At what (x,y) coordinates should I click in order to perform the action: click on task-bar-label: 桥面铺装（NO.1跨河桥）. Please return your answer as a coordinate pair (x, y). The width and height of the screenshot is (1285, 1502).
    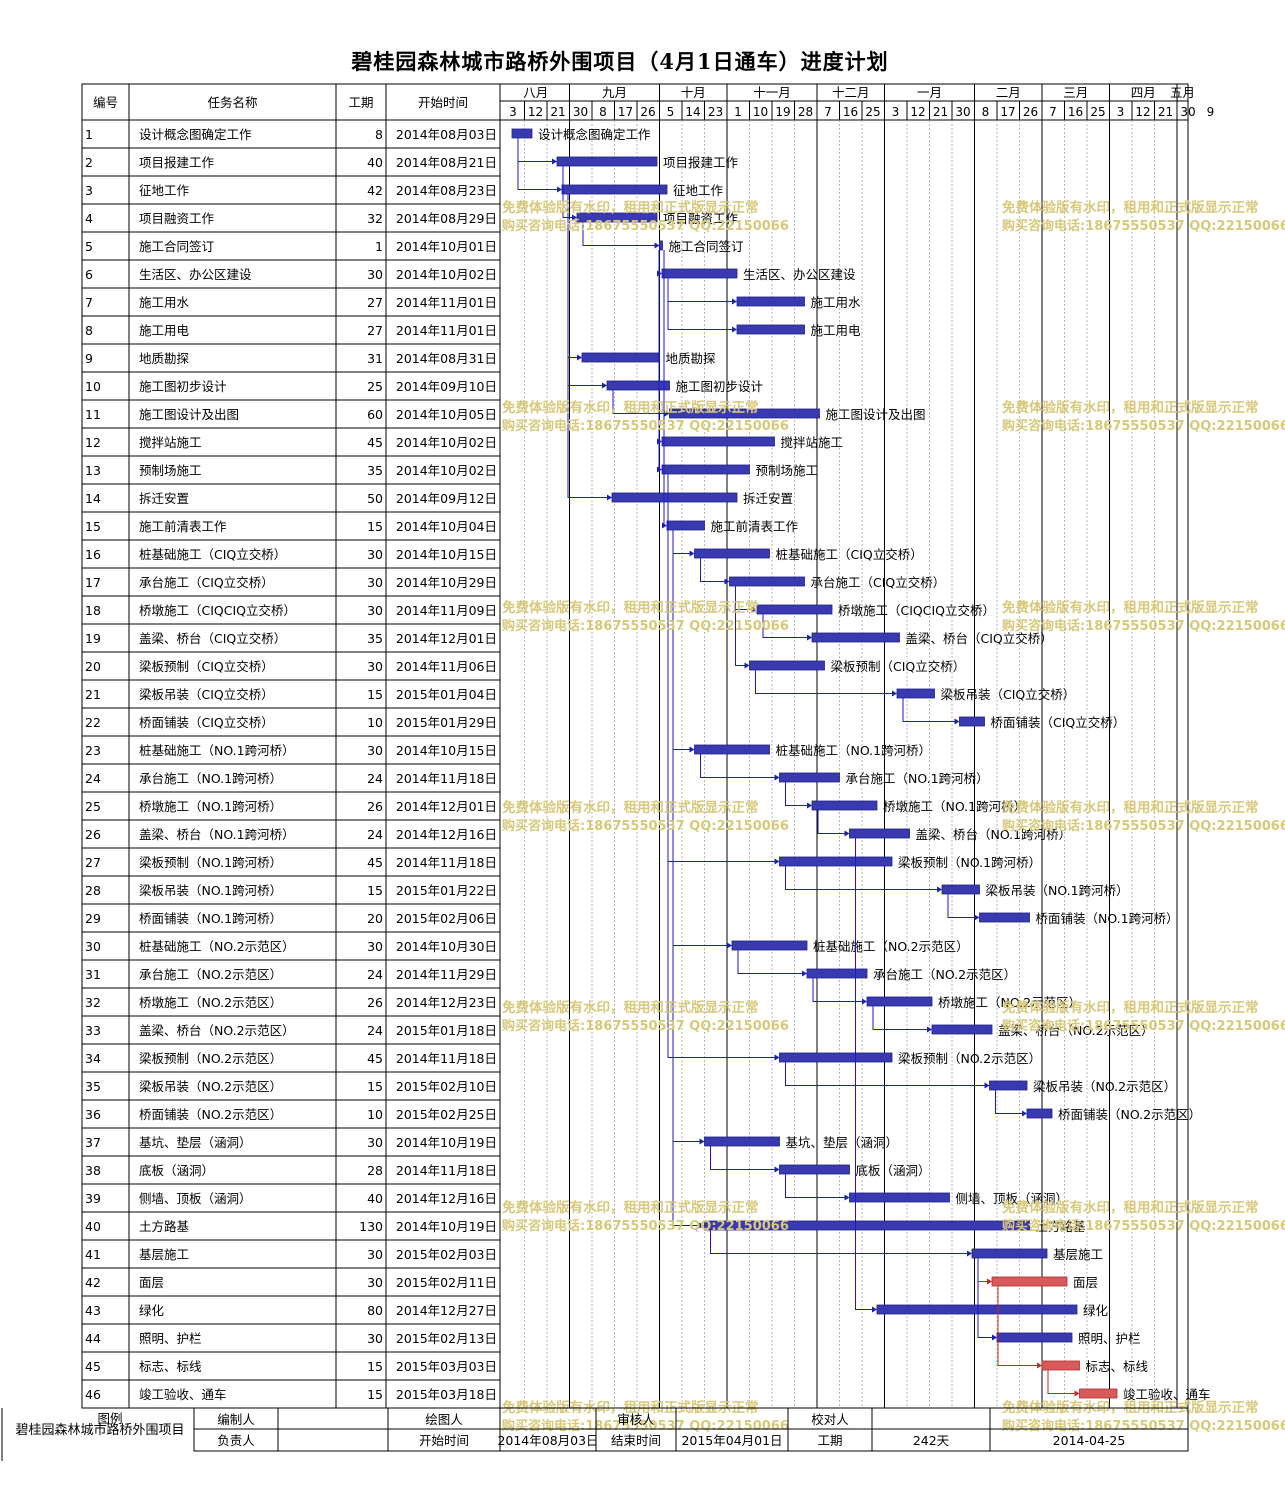
    Looking at the image, I should click on (1107, 918).